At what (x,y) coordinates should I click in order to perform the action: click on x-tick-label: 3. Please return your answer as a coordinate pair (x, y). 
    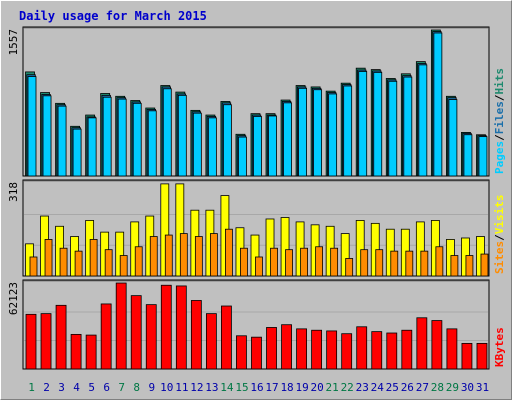
    Looking at the image, I should click on (61, 387).